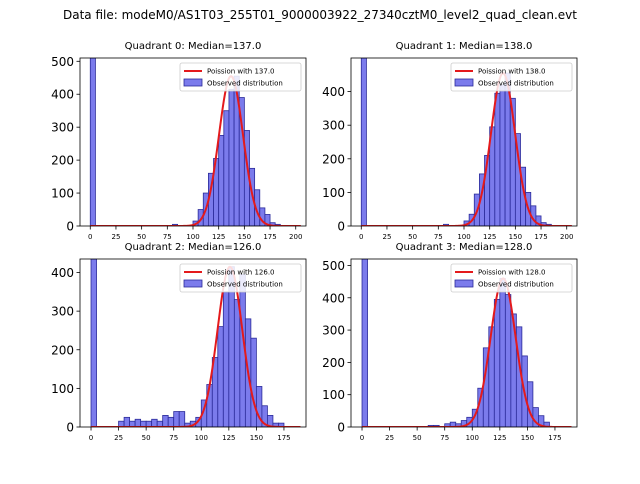  Describe the element at coordinates (241, 273) in the screenshot. I see `legend-label-fit: Poission with 126.0` at that location.